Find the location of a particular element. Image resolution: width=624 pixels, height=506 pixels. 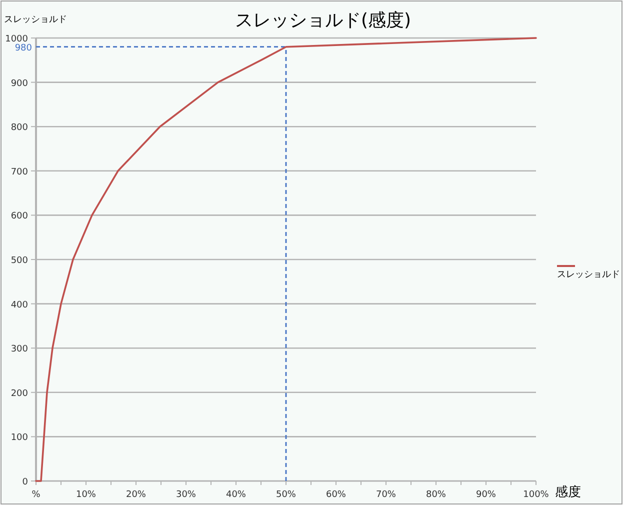

x-tick-label: 10% is located at coordinates (86, 495).